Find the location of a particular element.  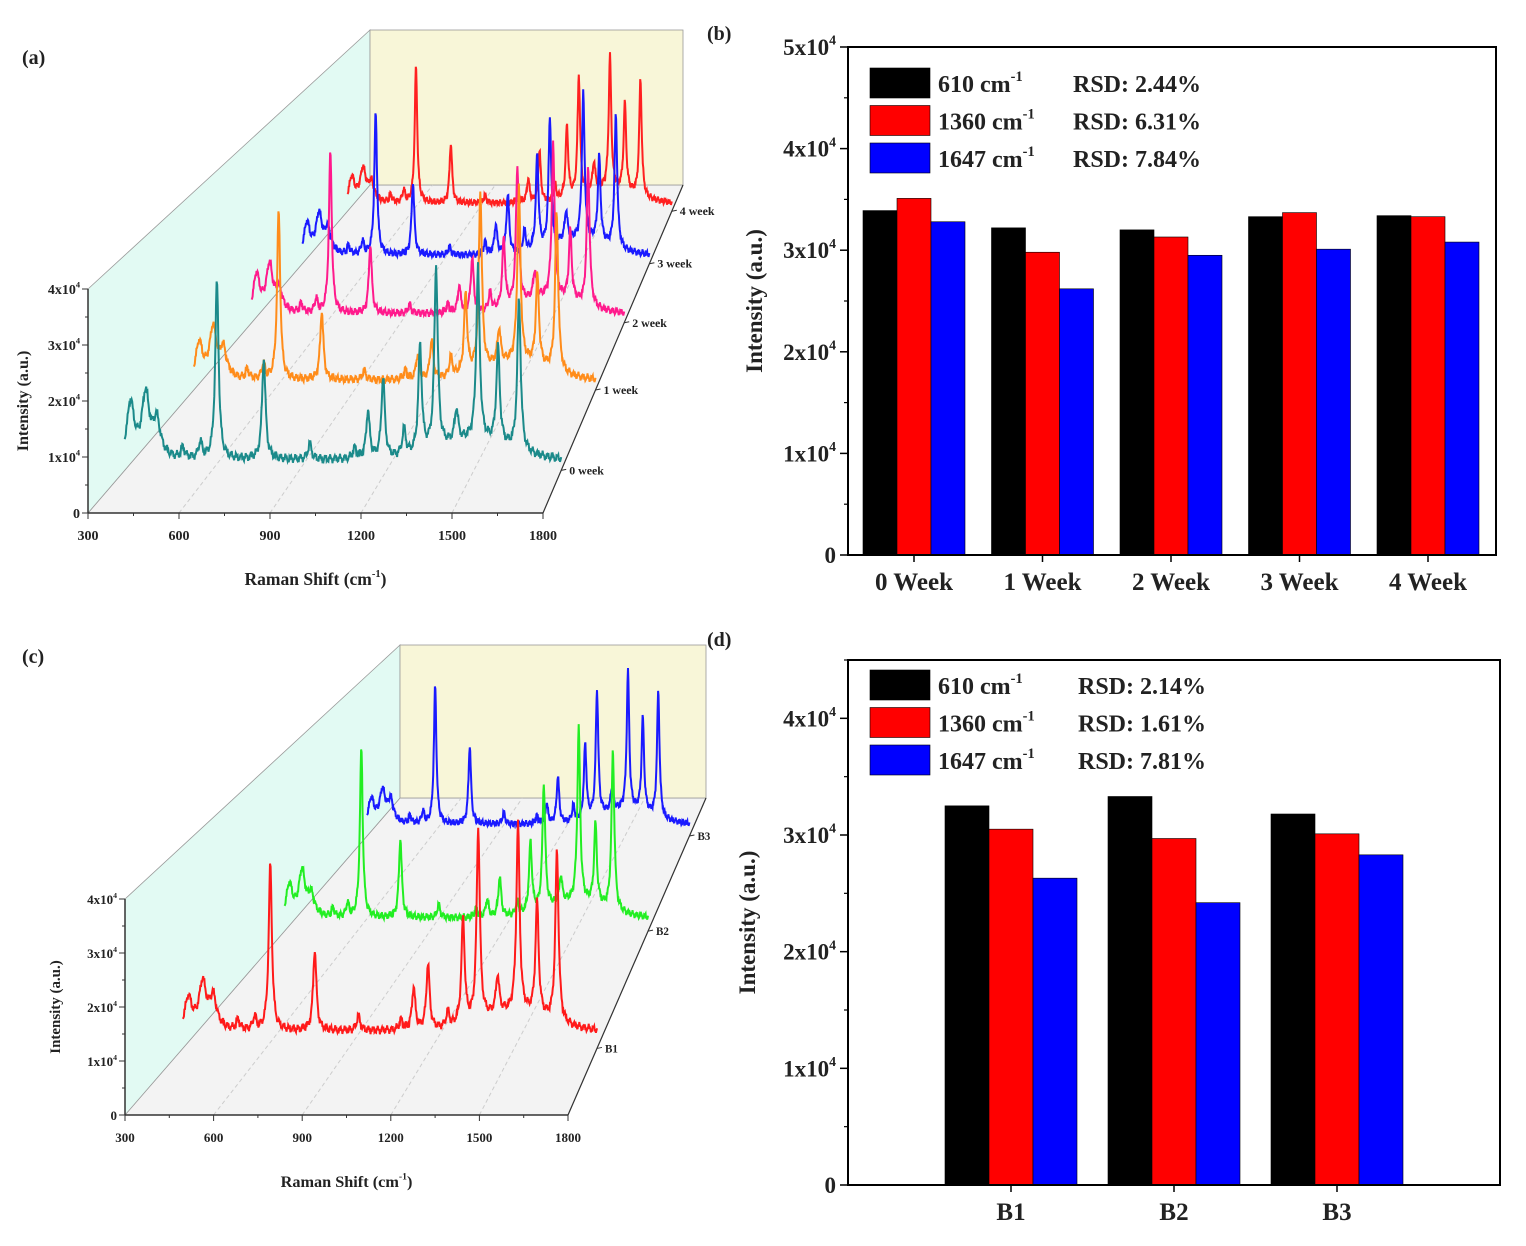

spectrum-line-B2 is located at coordinates (466, 824).